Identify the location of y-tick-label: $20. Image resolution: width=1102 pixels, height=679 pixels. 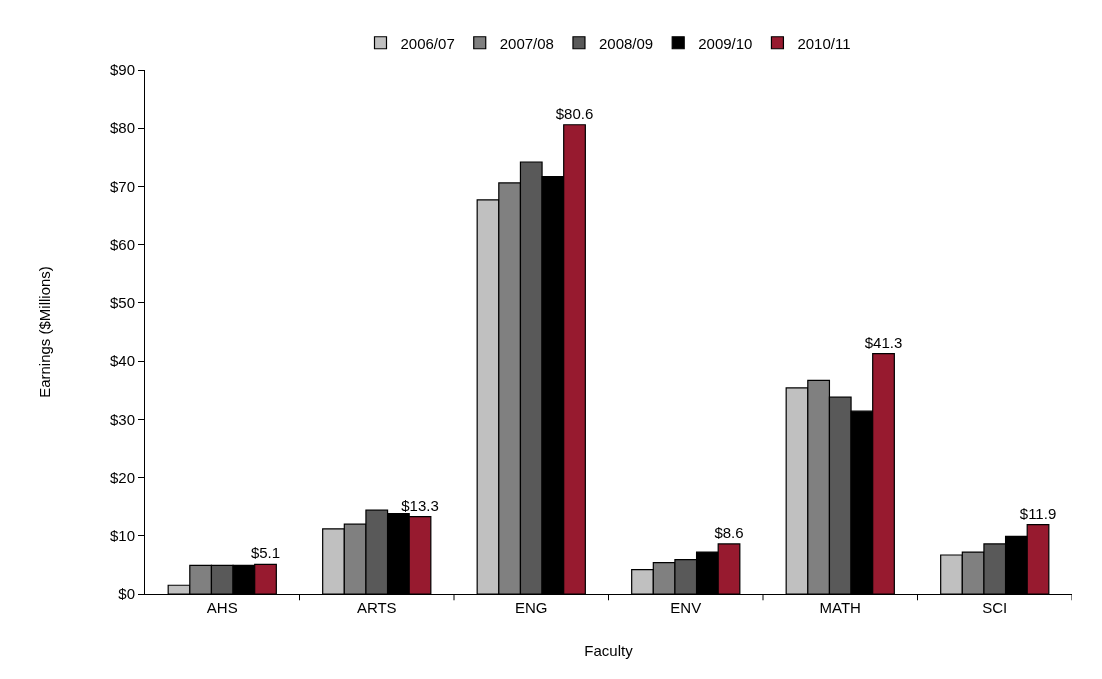
(122, 477).